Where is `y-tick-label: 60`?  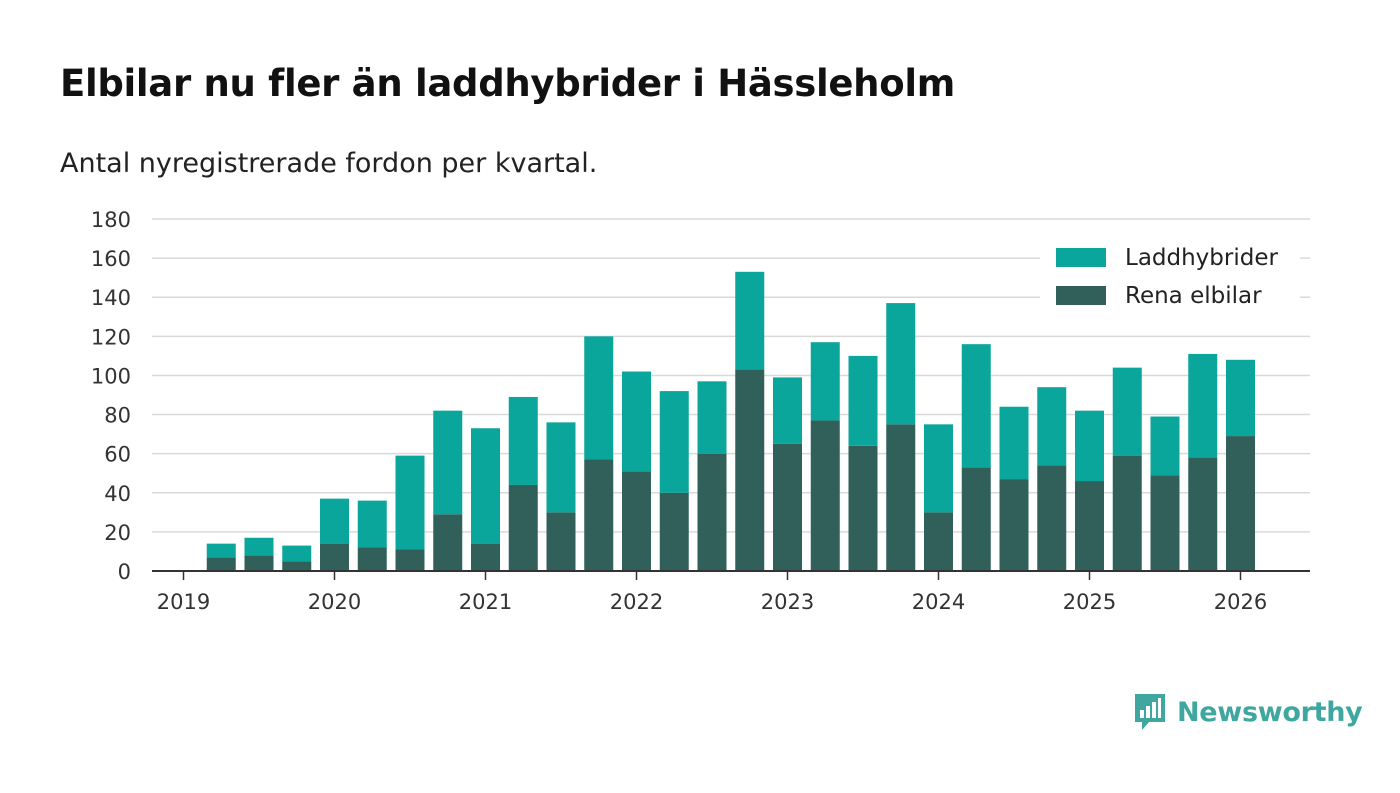
y-tick-label: 60 is located at coordinates (117, 455).